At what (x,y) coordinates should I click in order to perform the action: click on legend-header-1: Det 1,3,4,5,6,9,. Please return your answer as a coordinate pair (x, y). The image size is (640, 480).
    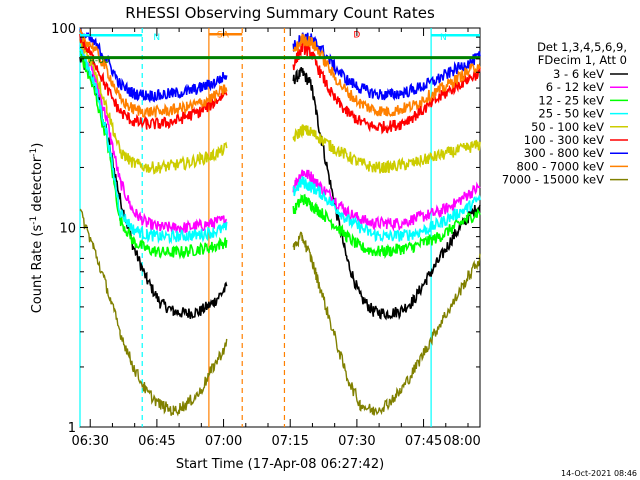
    Looking at the image, I should click on (582, 47).